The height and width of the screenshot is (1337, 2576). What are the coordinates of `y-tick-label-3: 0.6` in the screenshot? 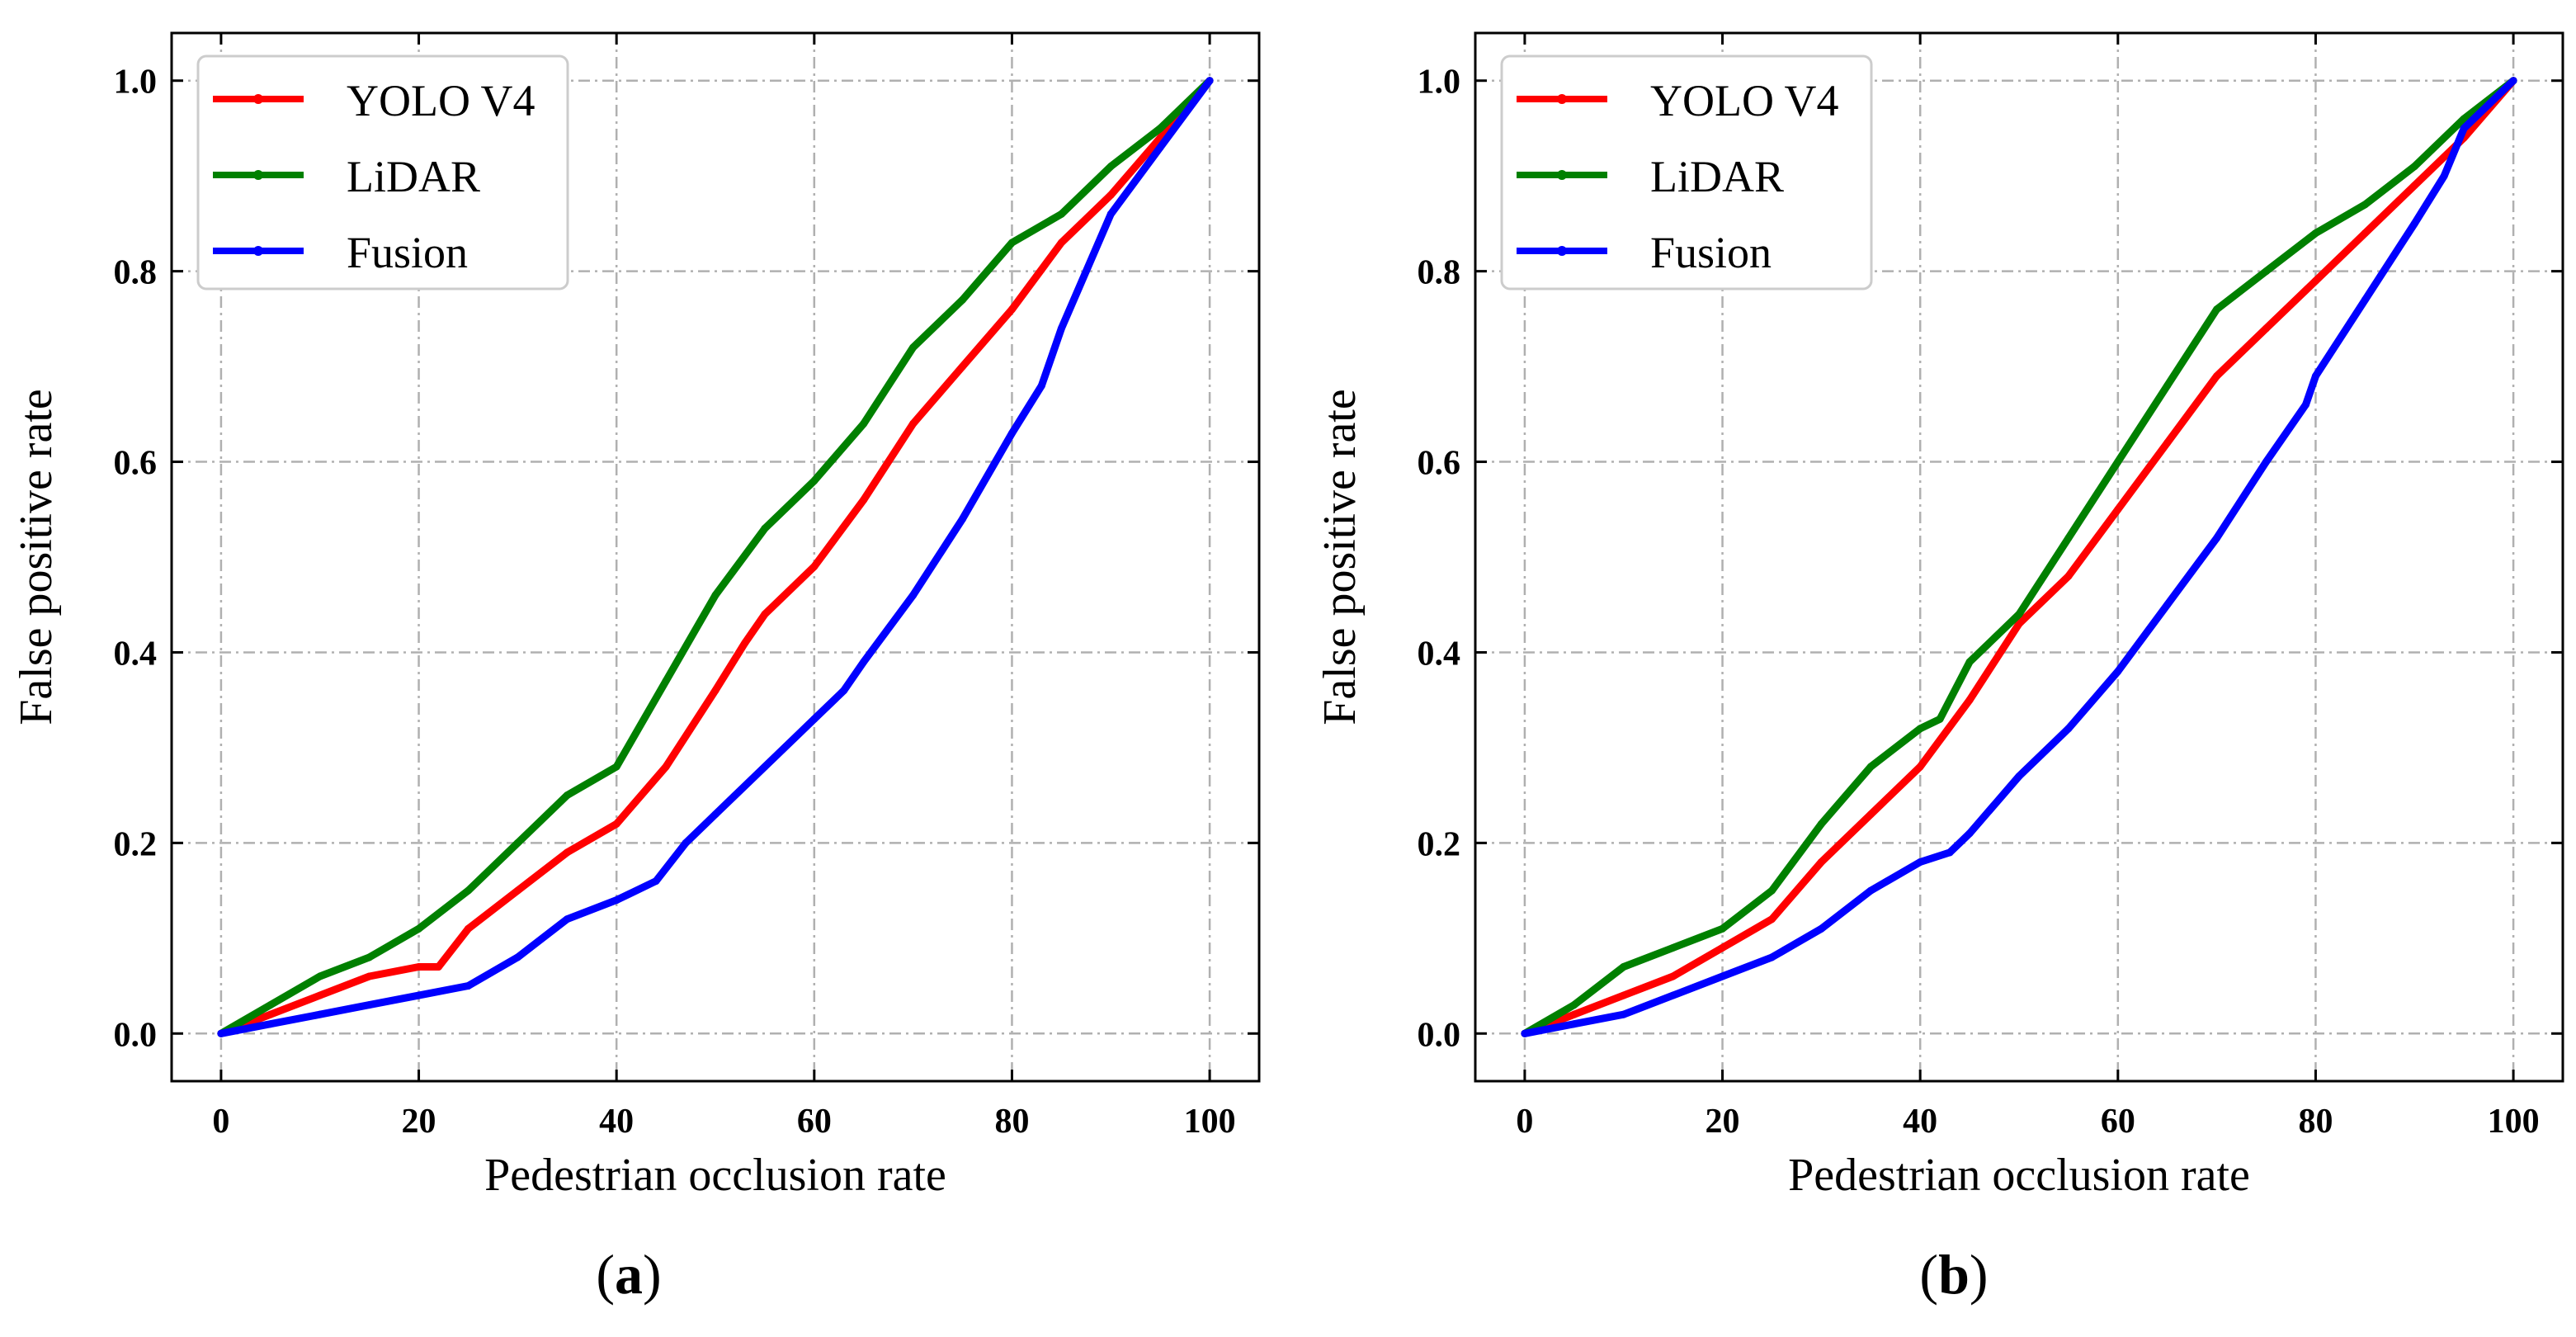 It's located at (136, 464).